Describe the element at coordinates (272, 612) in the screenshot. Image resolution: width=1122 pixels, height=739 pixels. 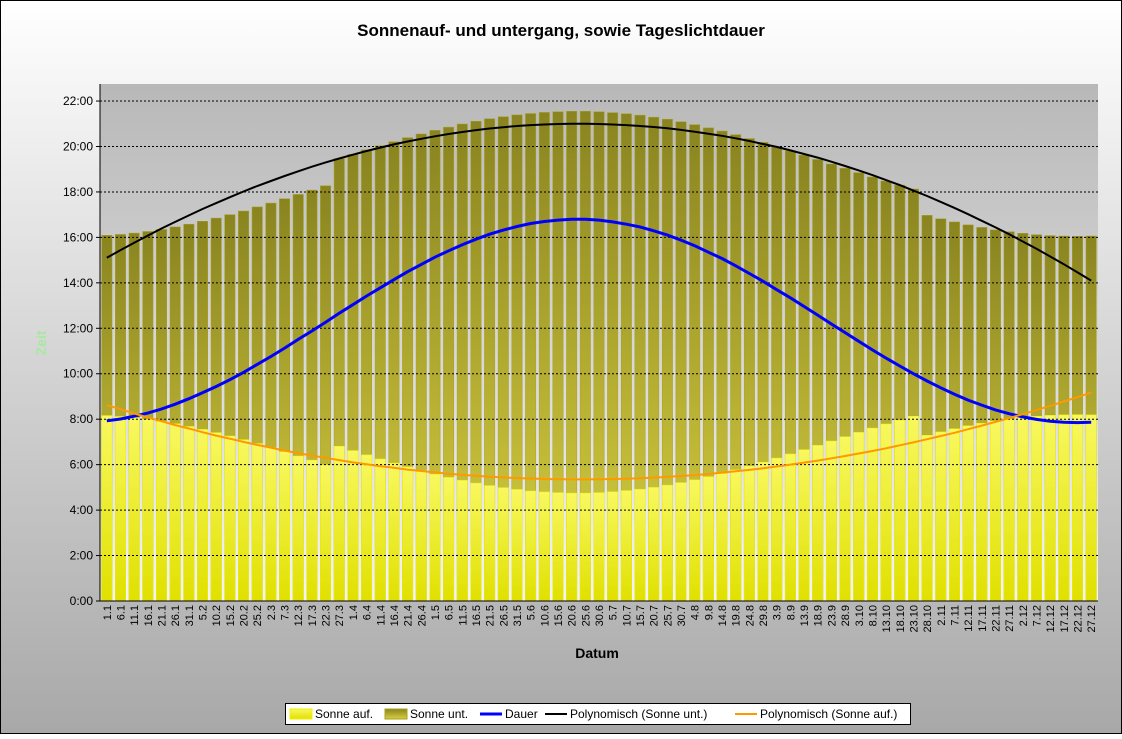
I see `x-tick-label: 2.3` at that location.